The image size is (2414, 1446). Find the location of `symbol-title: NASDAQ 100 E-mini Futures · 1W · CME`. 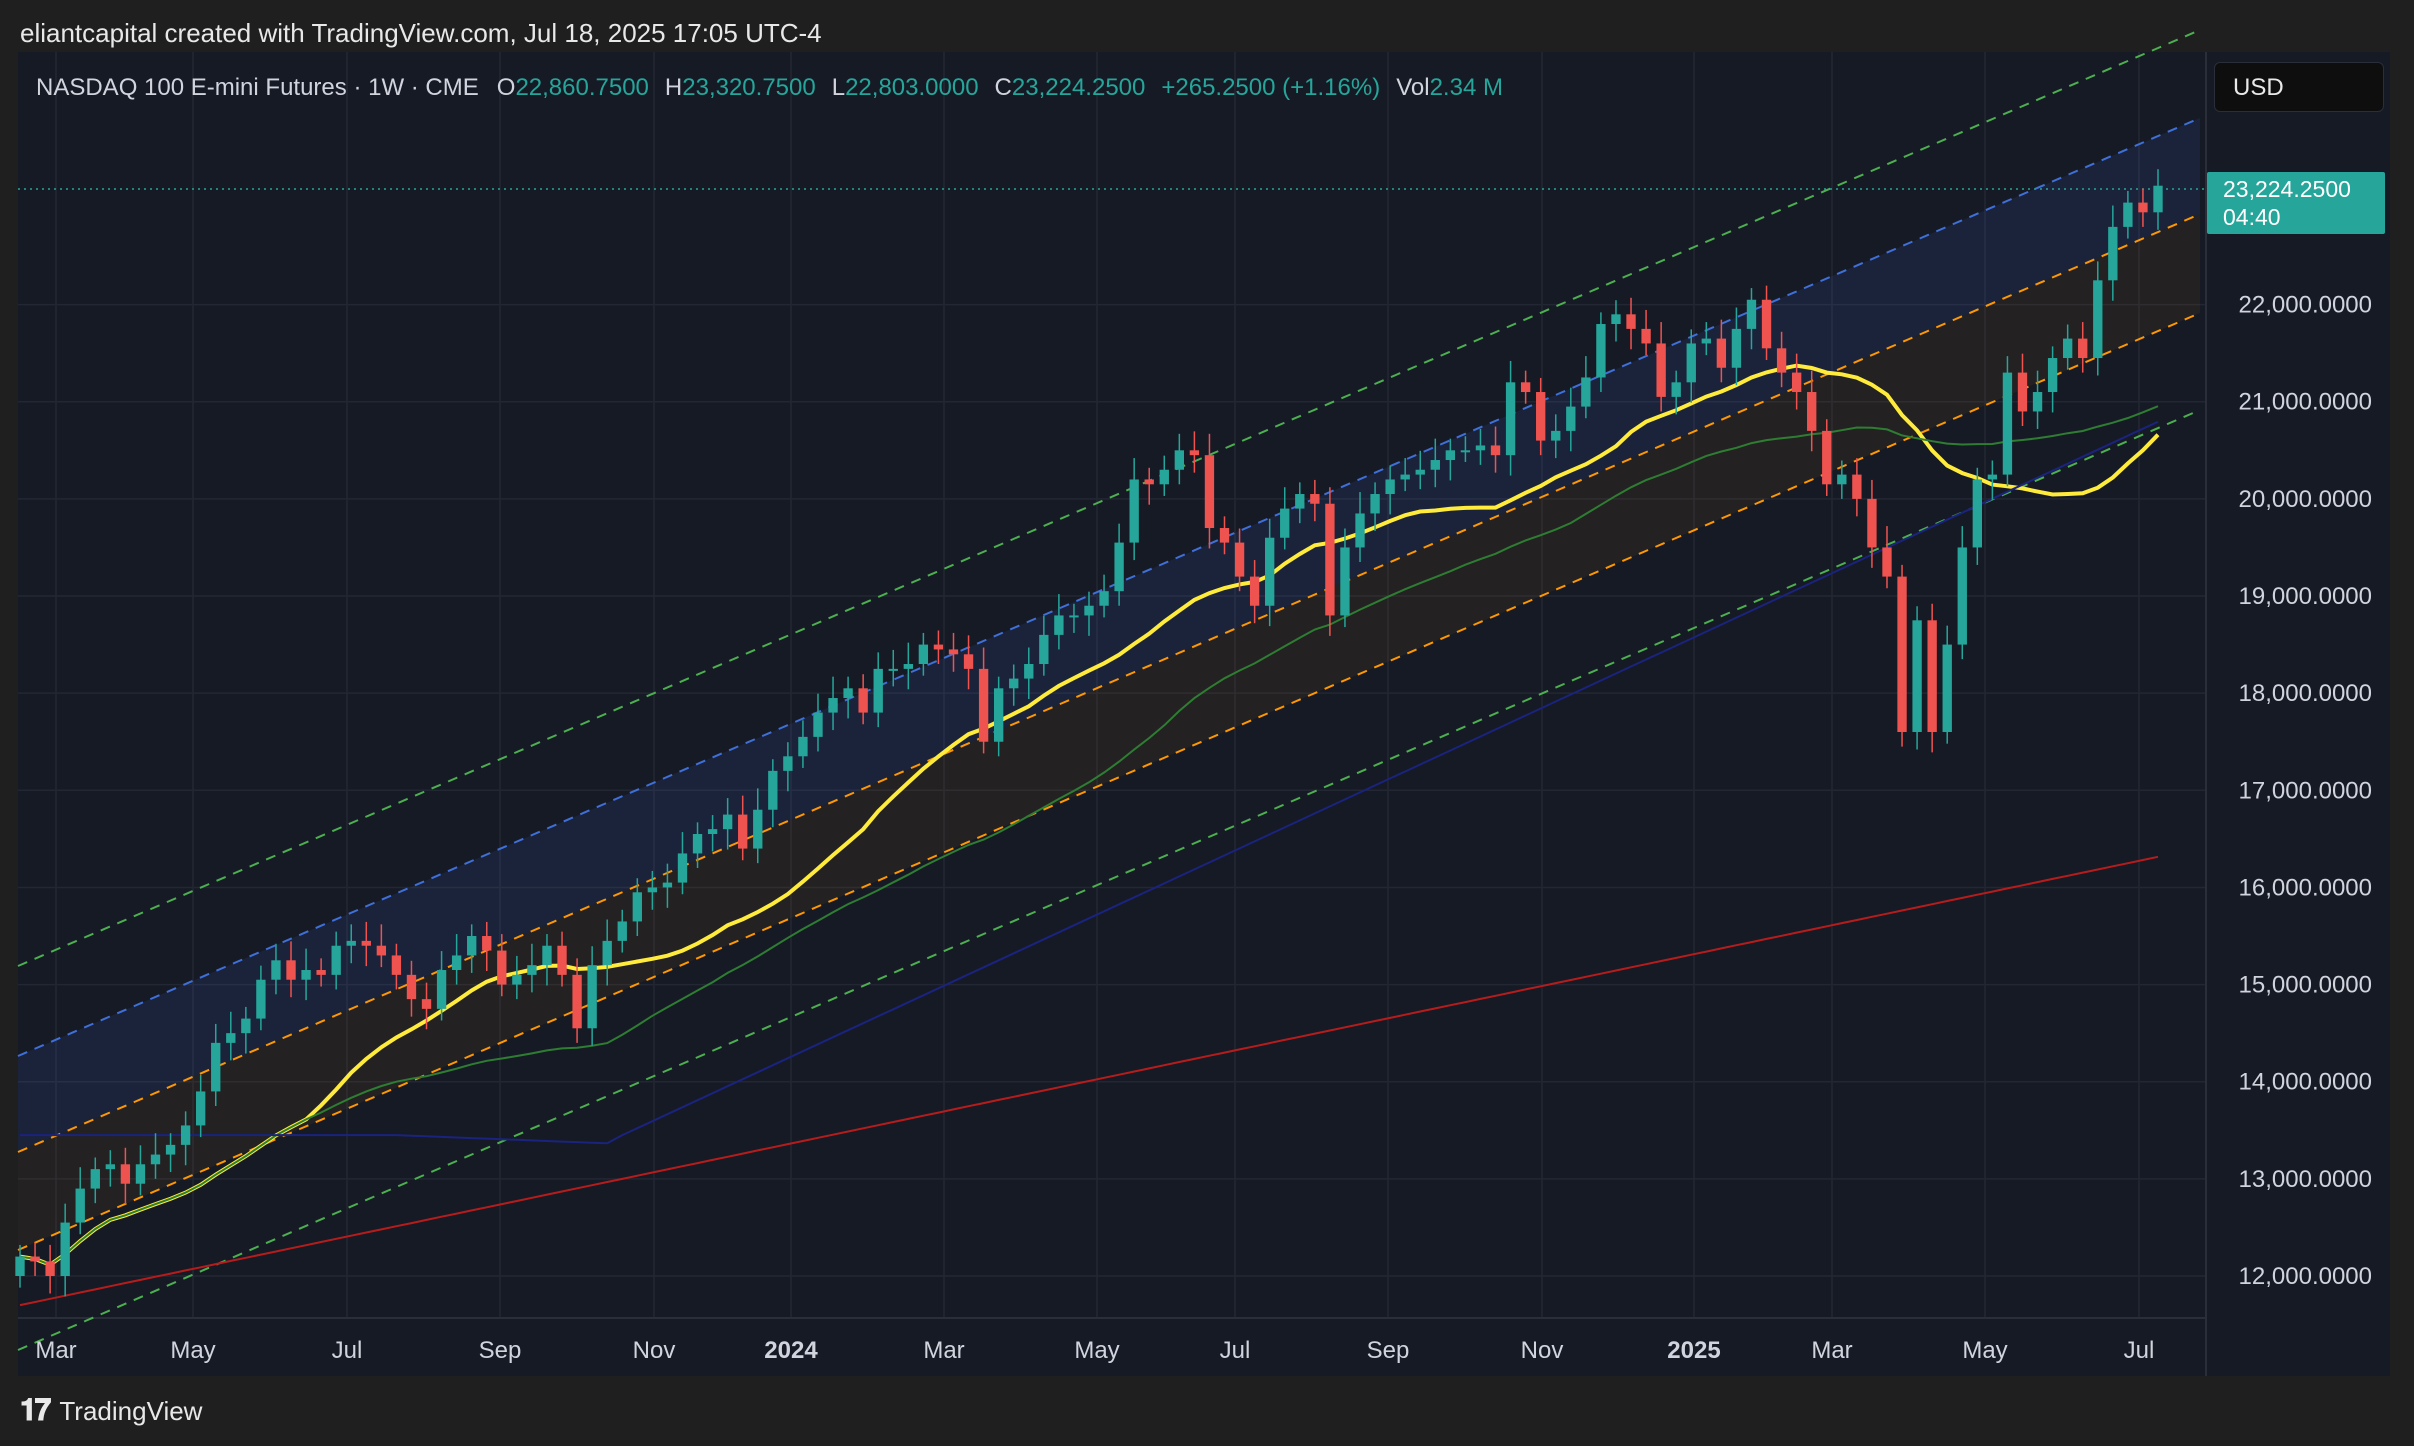

symbol-title: NASDAQ 100 E-mini Futures · 1W · CME is located at coordinates (257, 87).